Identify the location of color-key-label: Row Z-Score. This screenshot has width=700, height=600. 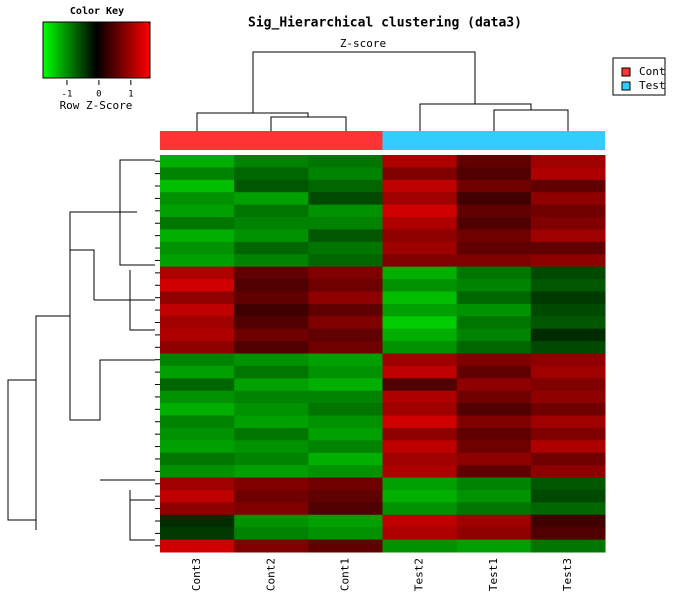
(96, 105).